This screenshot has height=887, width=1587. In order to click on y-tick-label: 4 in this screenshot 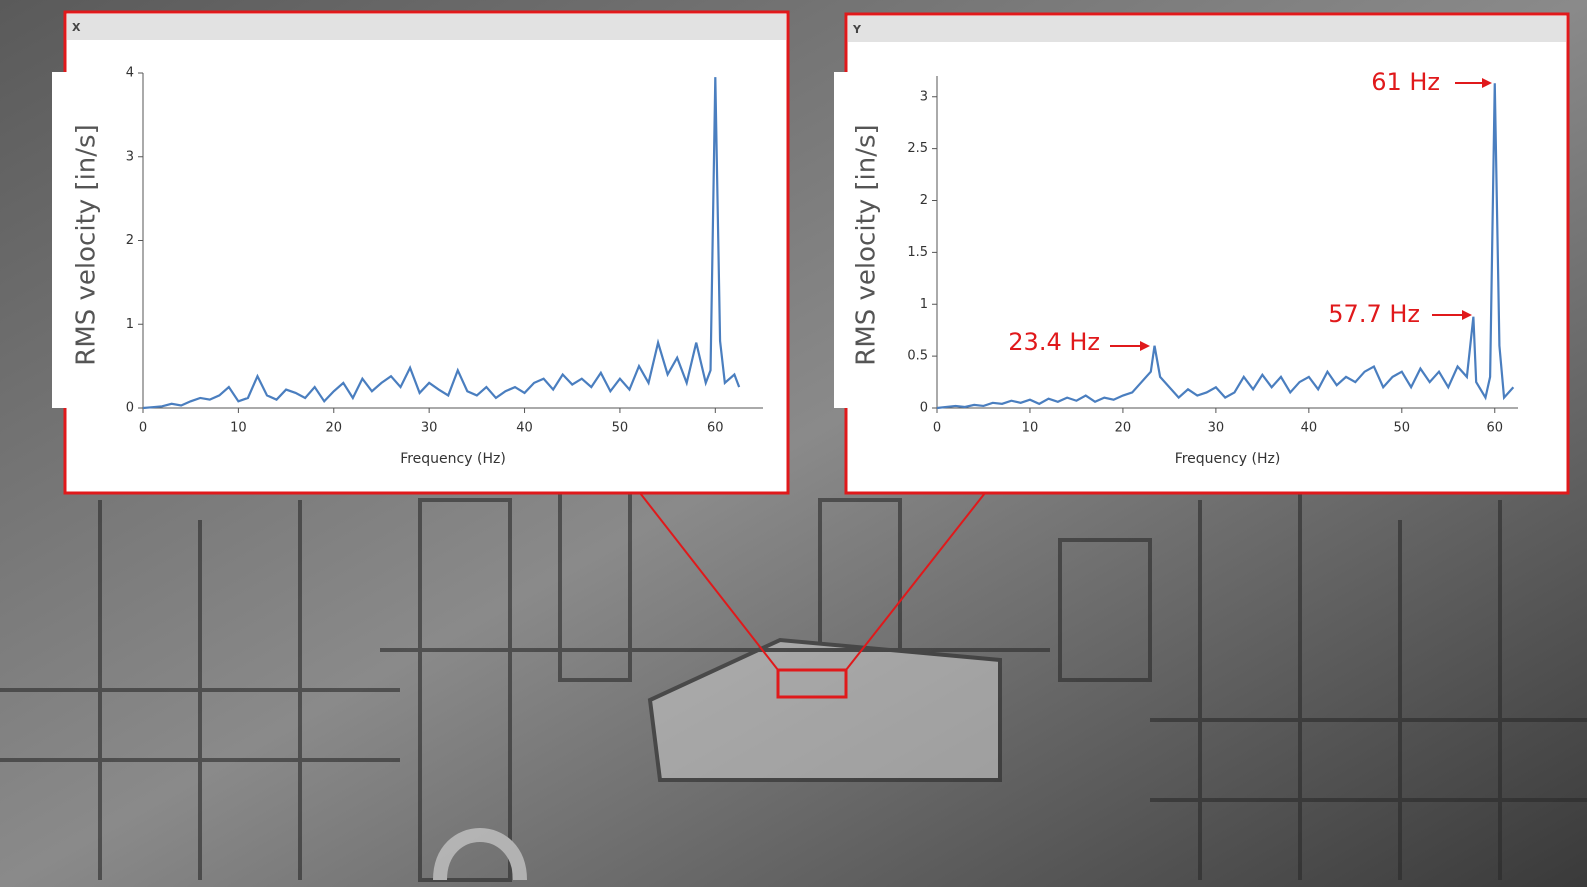, I will do `click(130, 73)`.